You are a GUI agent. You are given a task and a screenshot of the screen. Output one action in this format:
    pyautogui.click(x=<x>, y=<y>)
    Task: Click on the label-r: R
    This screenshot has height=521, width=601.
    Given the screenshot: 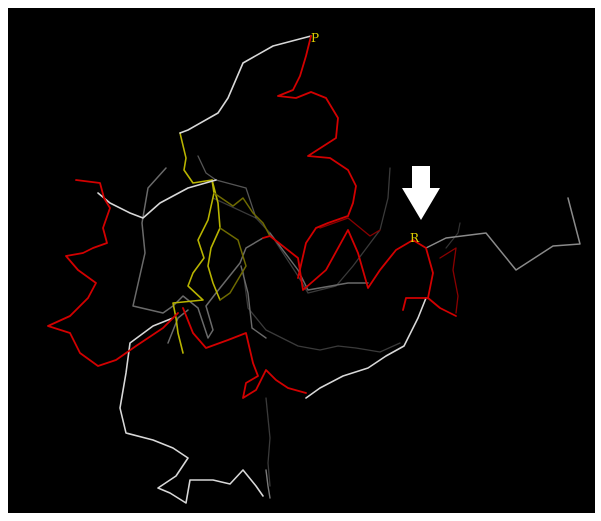 What is the action you would take?
    pyautogui.click(x=415, y=238)
    